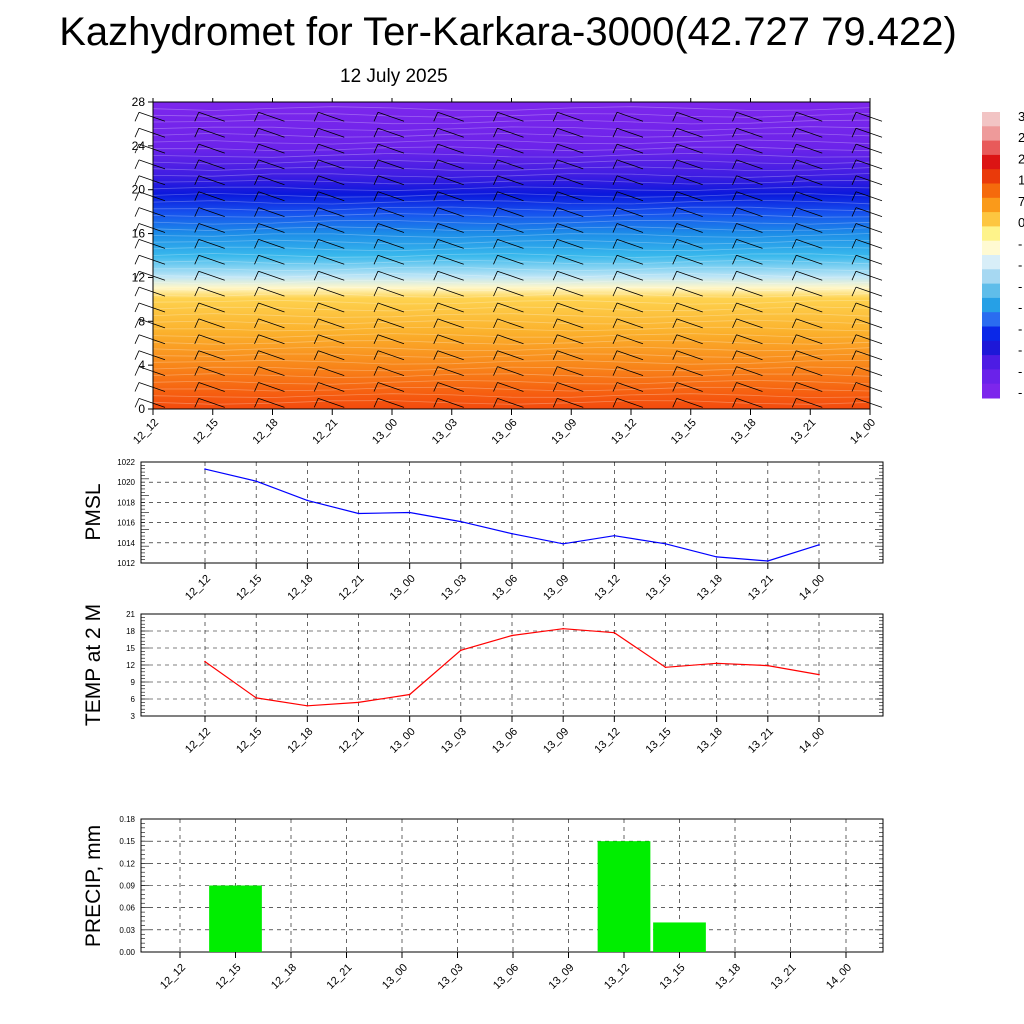 The width and height of the screenshot is (1024, 1024). What do you see at coordinates (139, 277) in the screenshot?
I see `y-tick-label: 12` at bounding box center [139, 277].